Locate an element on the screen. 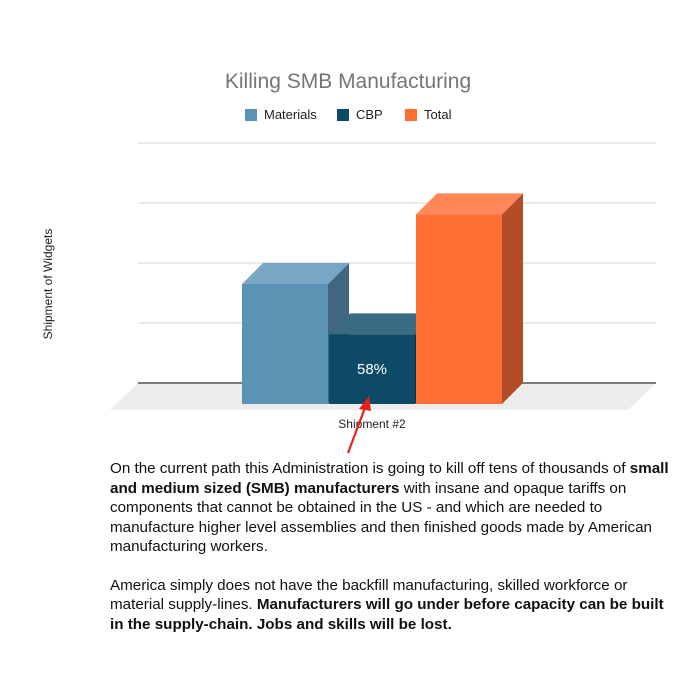  legend: Materials CBP Total is located at coordinates (348, 114).